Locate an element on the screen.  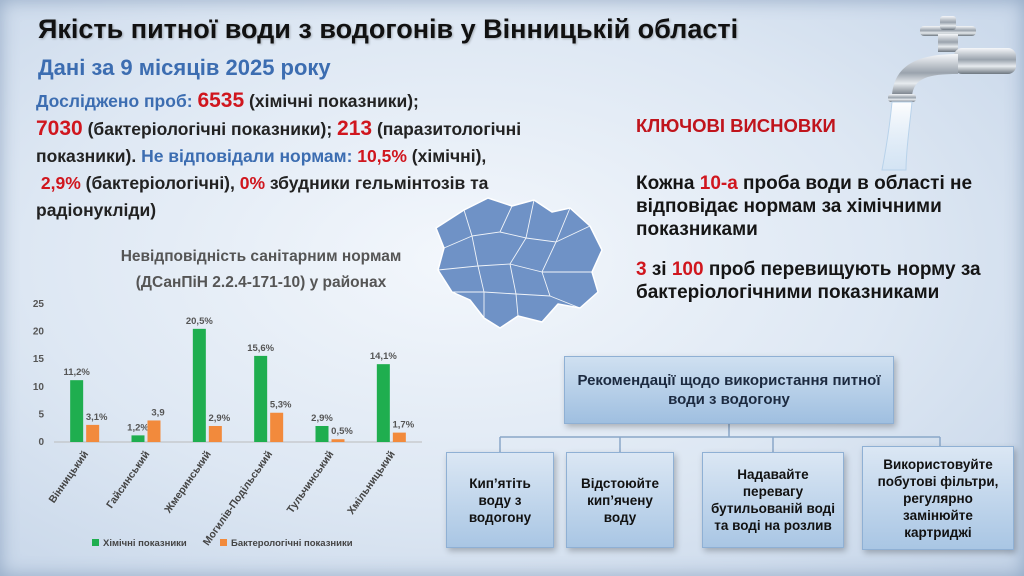
noncompliance-label: Не відповідали нормам: is located at coordinates (249, 156).